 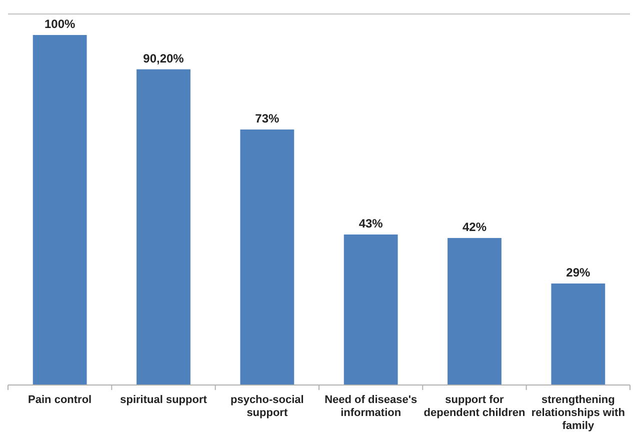 I want to click on data-label: 90,20%, so click(x=163, y=58).